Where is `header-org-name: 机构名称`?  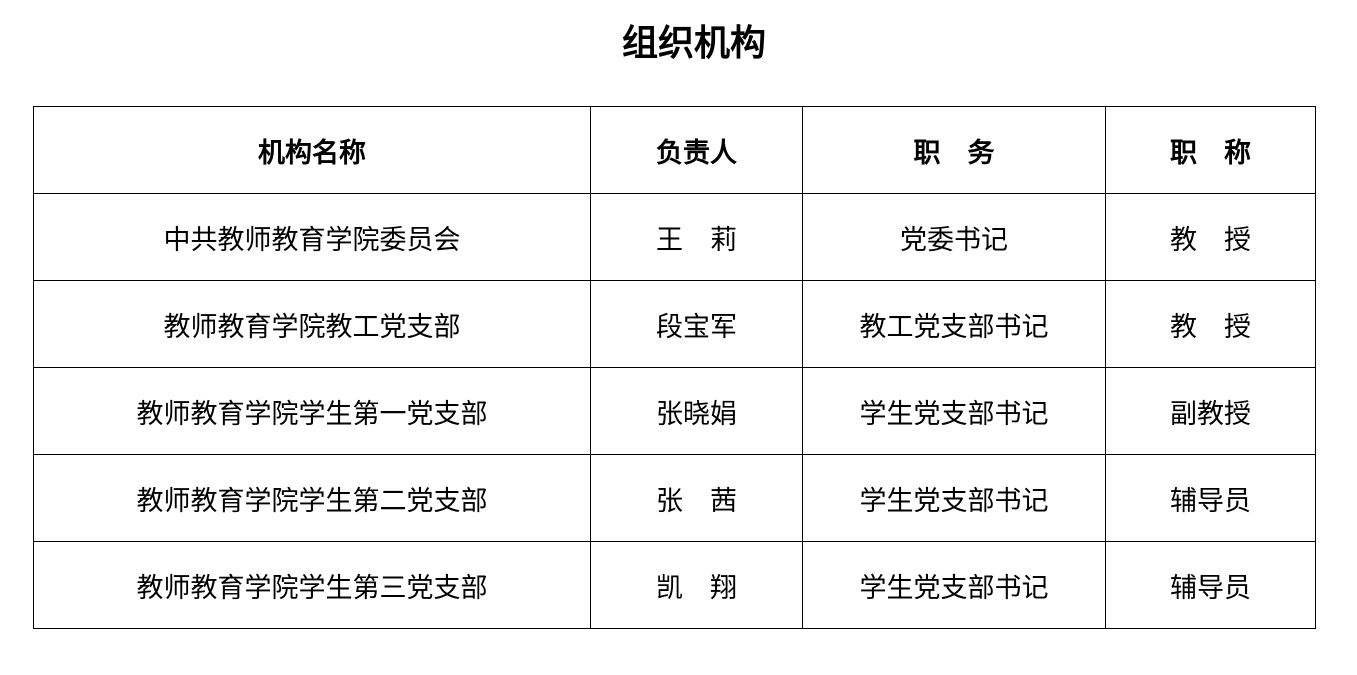 header-org-name: 机构名称 is located at coordinates (312, 150).